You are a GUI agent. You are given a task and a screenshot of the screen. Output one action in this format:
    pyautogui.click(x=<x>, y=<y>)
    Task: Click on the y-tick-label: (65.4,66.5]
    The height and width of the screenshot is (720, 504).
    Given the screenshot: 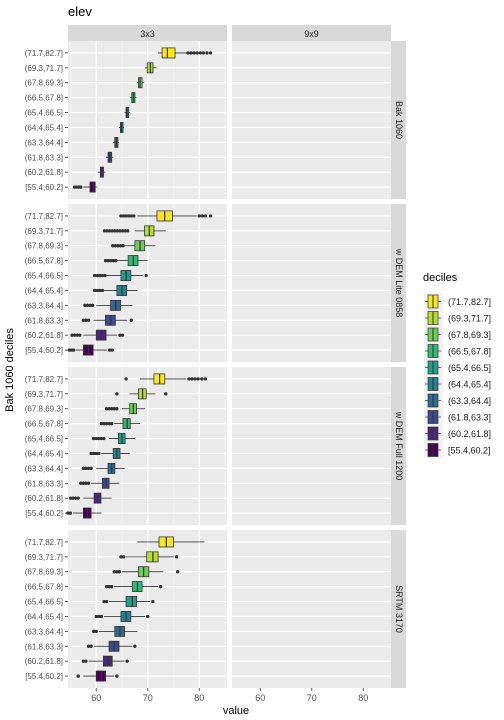 What is the action you would take?
    pyautogui.click(x=44, y=276)
    